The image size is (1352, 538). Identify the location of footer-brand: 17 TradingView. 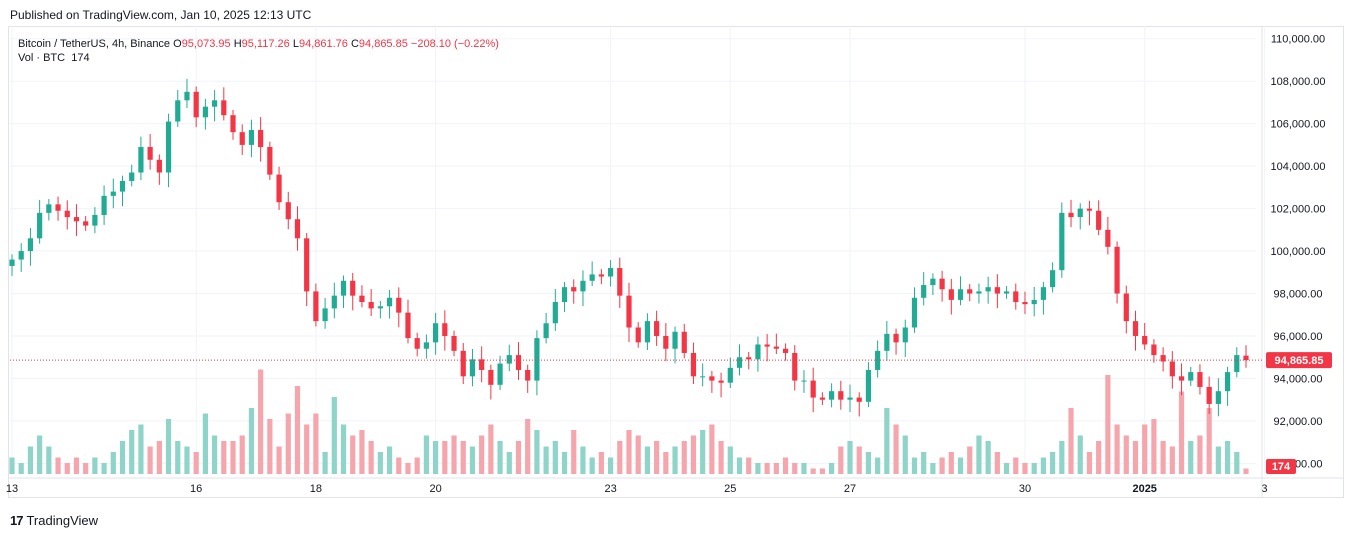
(54, 520).